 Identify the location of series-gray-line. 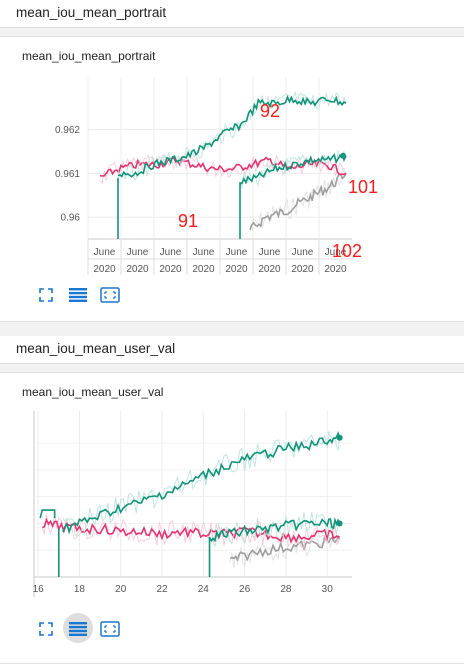
(285, 548).